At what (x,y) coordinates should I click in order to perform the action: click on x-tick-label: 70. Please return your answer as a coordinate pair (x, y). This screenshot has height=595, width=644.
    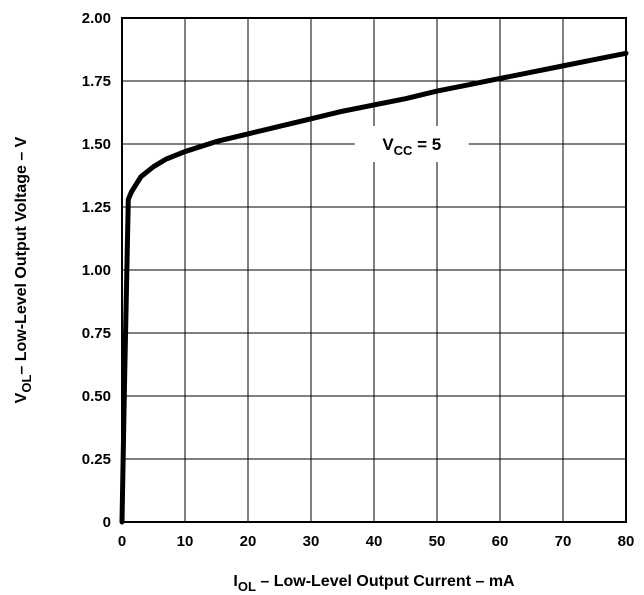
    Looking at the image, I should click on (563, 541).